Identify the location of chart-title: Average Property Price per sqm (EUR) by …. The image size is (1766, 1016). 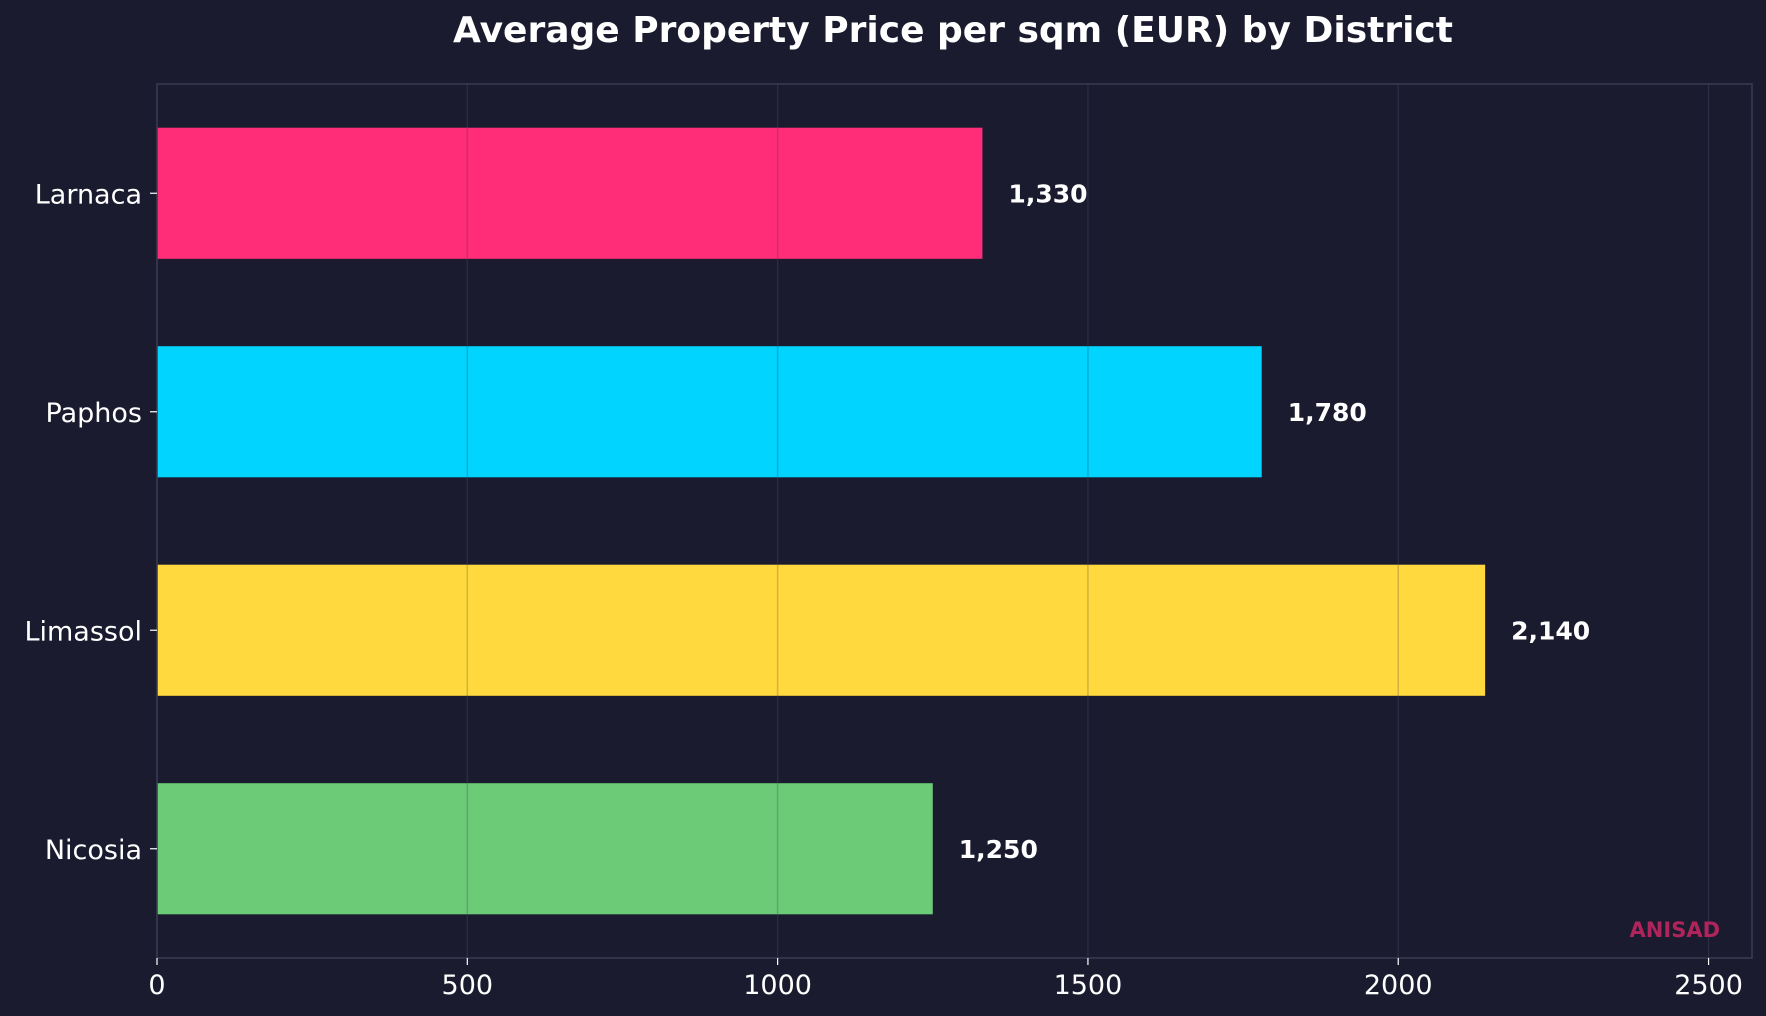
(953, 30).